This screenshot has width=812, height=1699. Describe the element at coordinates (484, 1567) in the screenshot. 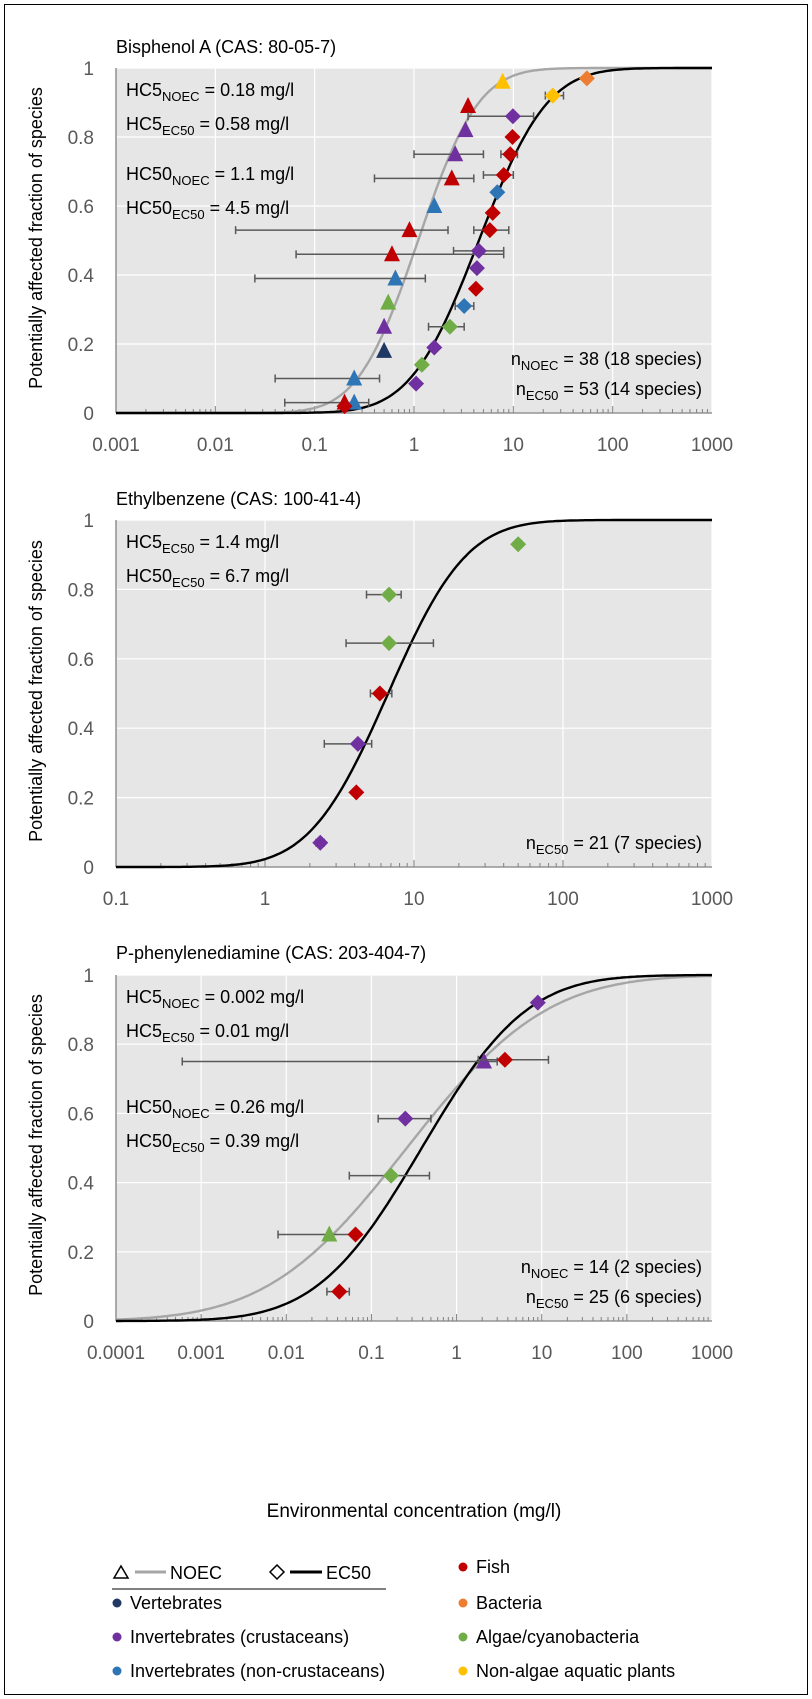

I see `legend-item: Fish` at that location.